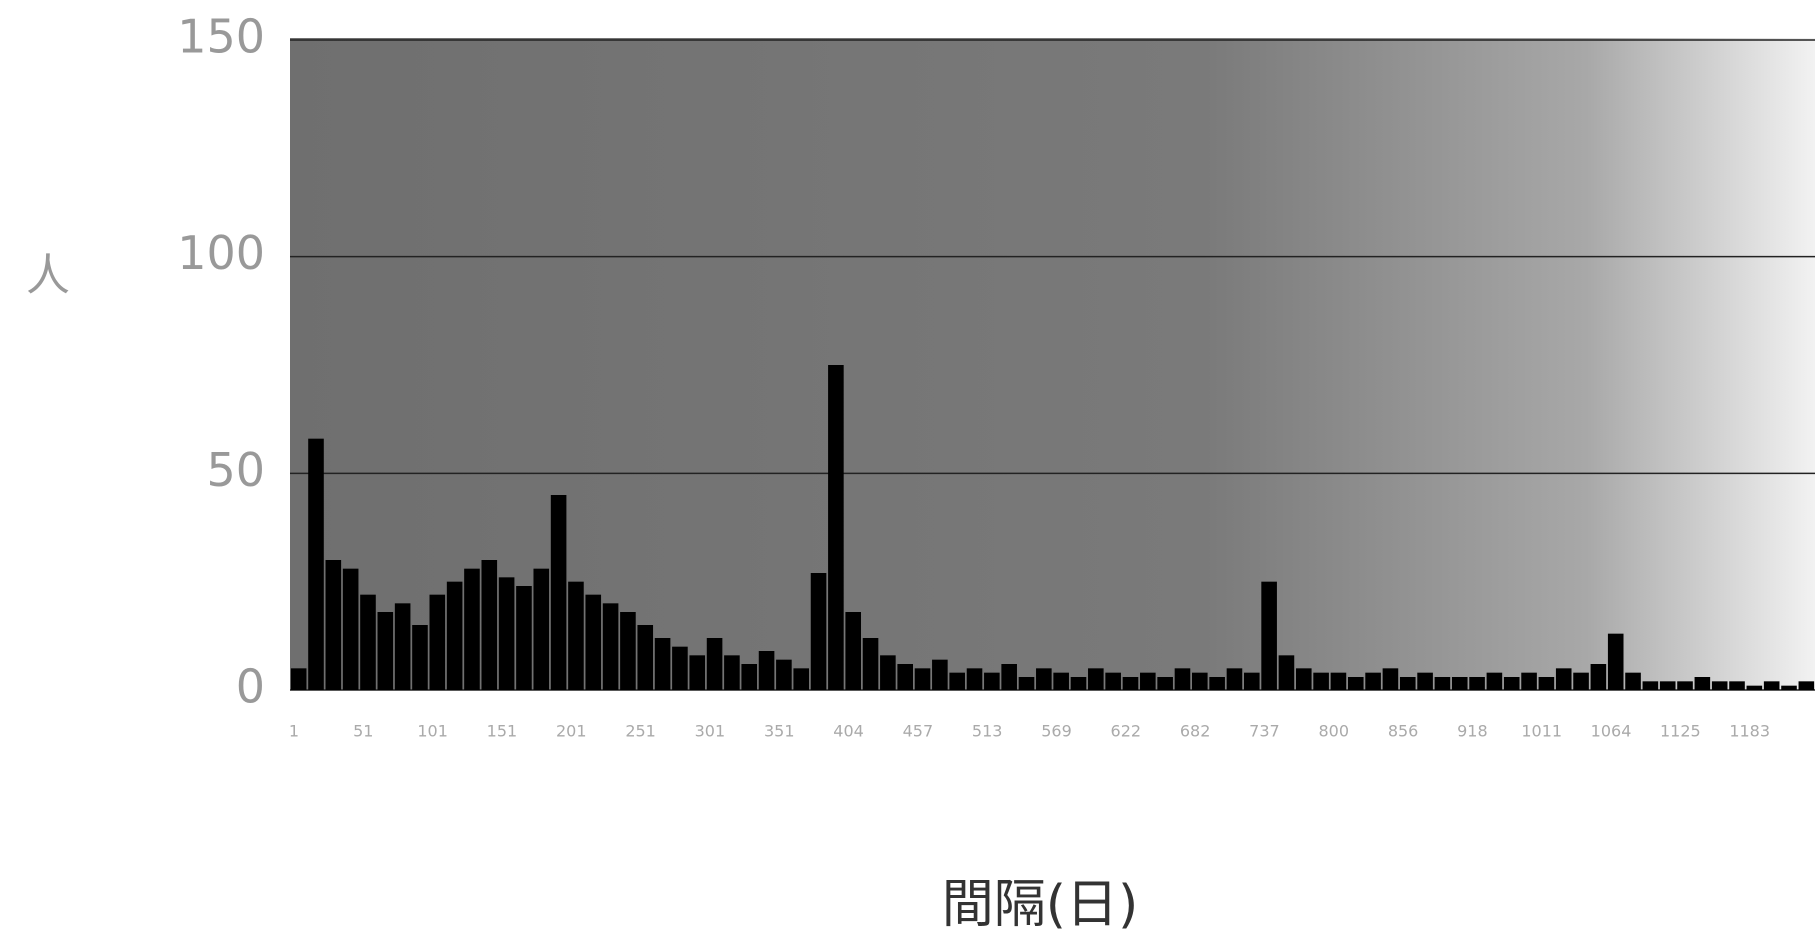  Describe the element at coordinates (221, 253) in the screenshot. I see `y-tick-label: 100` at that location.